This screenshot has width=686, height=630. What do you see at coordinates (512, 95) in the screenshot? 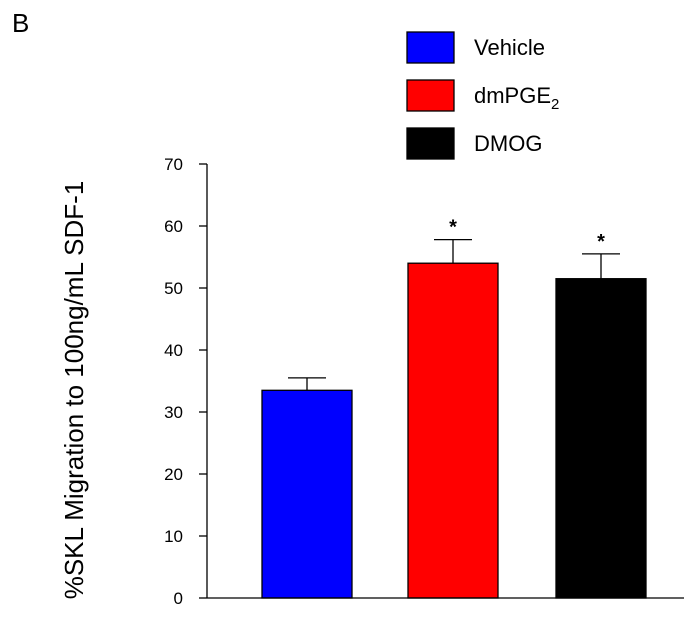
I see `legend-label-main: dmPGE` at bounding box center [512, 95].